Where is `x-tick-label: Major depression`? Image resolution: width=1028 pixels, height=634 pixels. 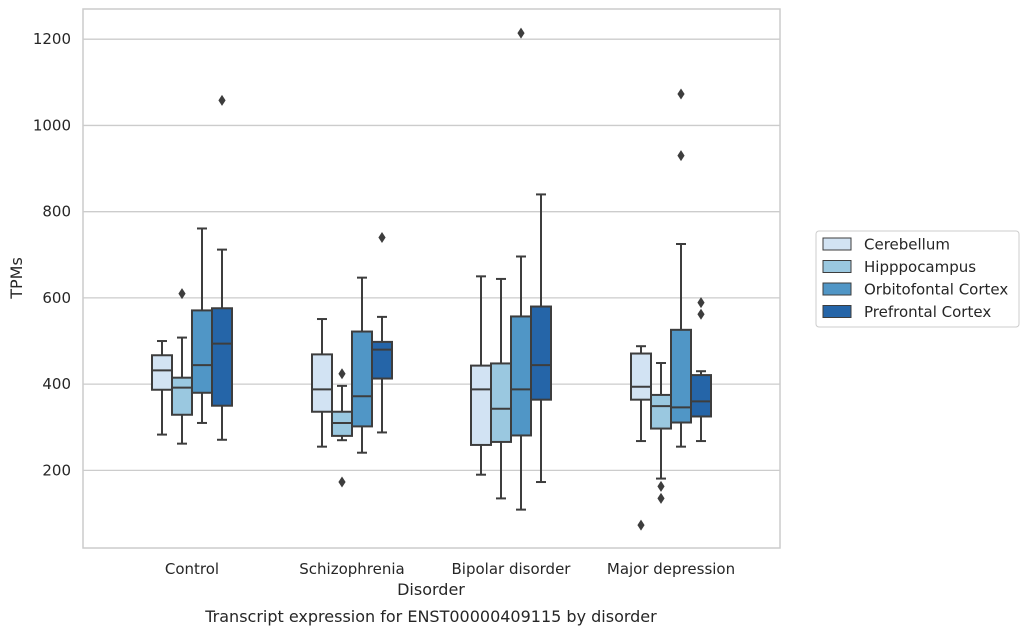
x-tick-label: Major depression is located at coordinates (671, 569).